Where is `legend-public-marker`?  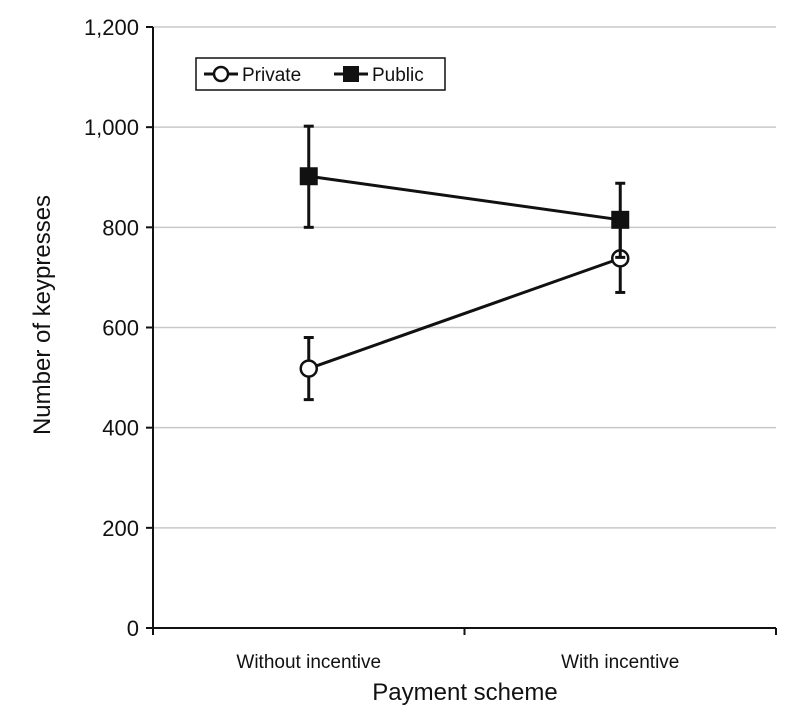
legend-public-marker is located at coordinates (351, 74).